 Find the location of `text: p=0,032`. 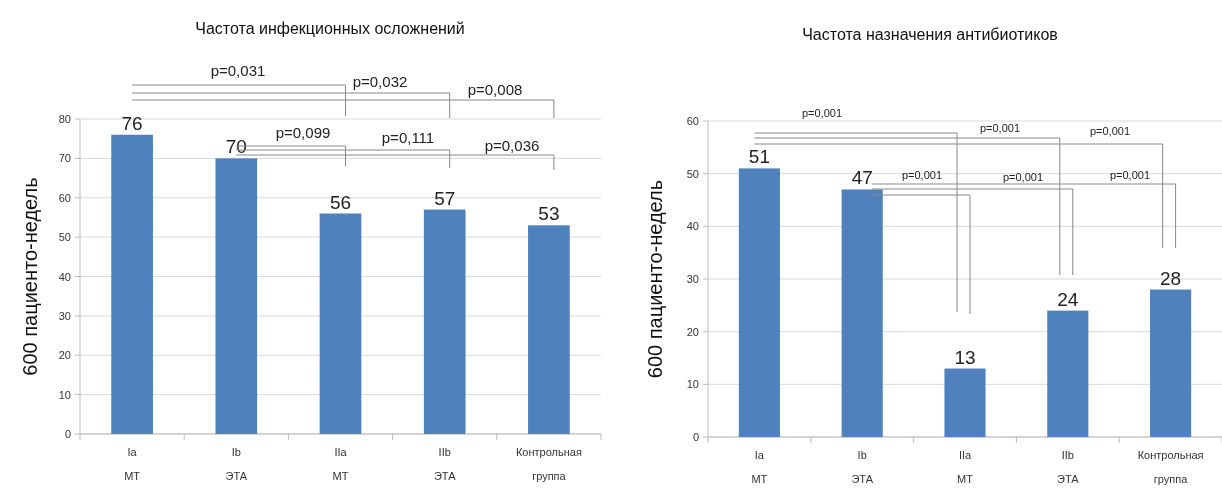

text: p=0,032 is located at coordinates (380, 81).